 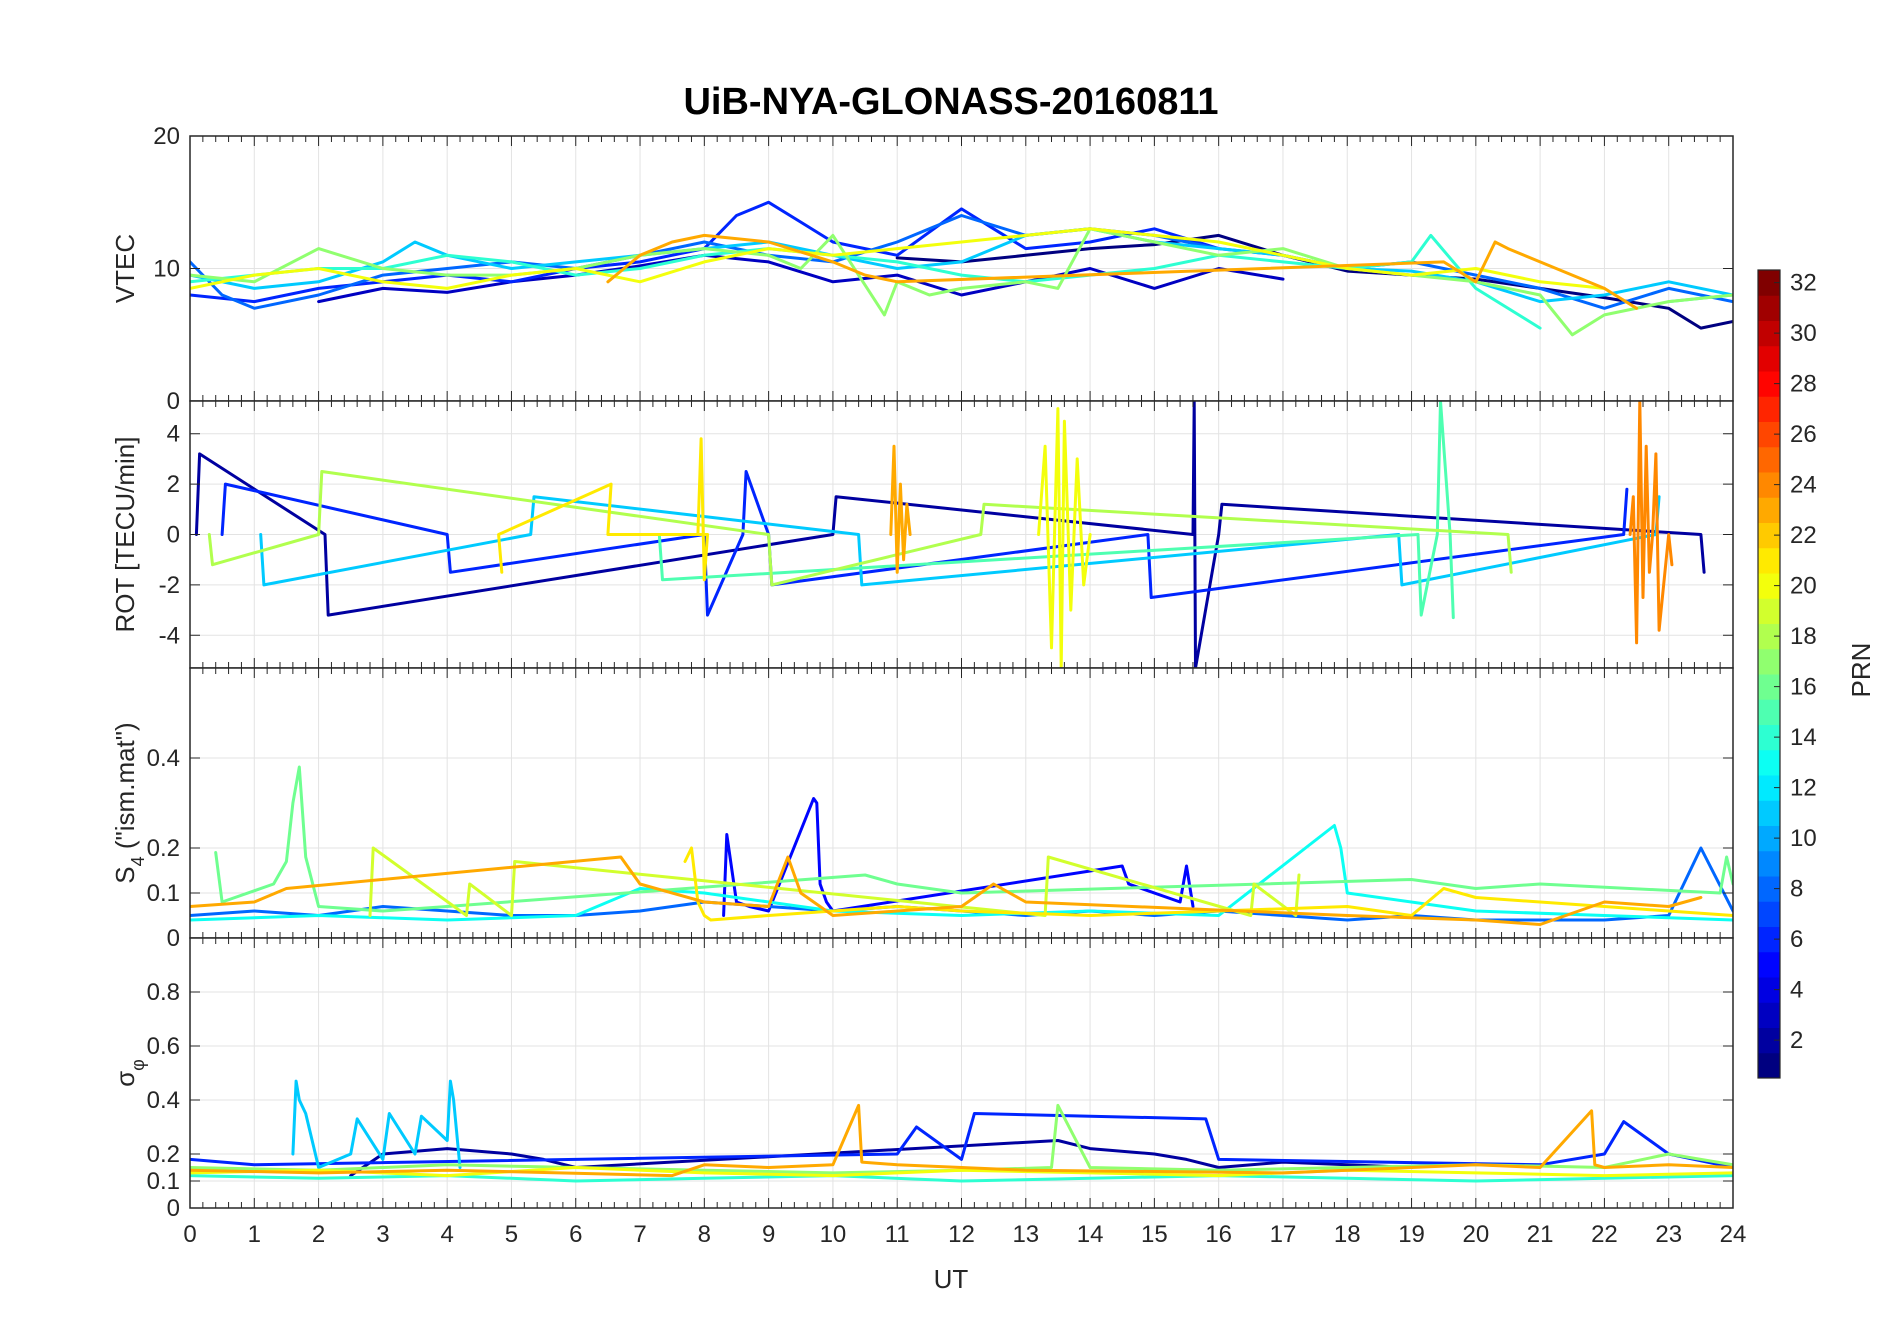 I want to click on colorbar-tick-label: 6, so click(x=1796, y=939).